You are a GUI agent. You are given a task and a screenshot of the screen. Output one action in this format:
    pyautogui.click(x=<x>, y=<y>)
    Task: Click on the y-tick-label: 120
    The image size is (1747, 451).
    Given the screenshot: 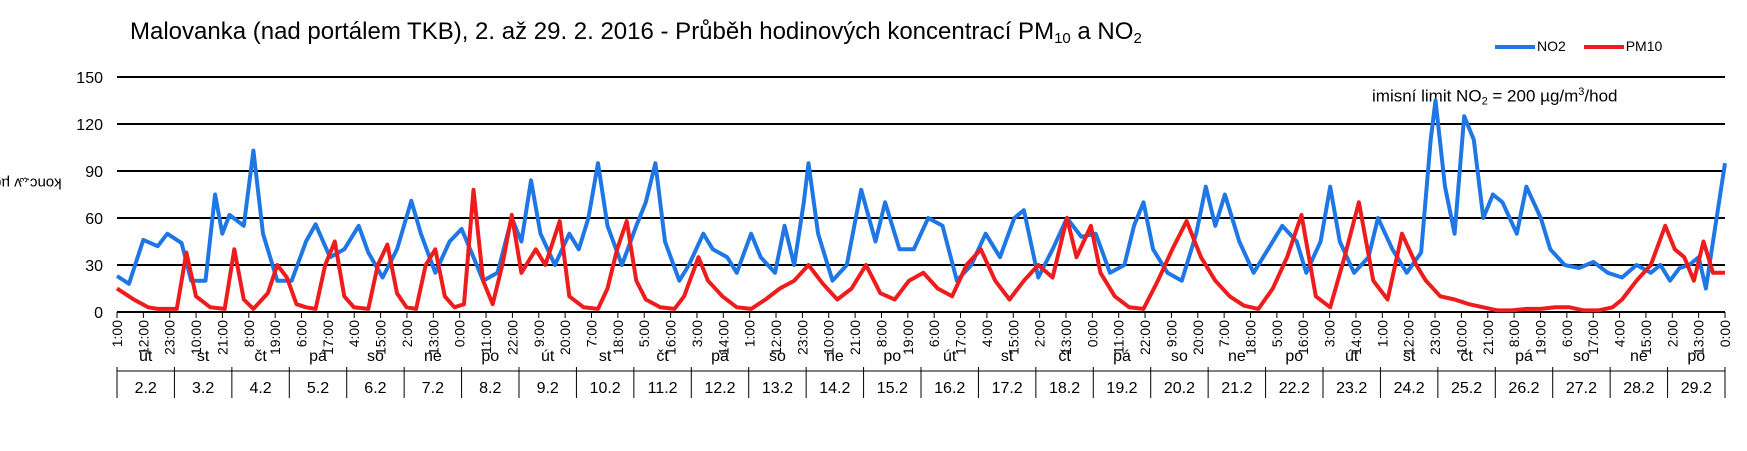 What is the action you would take?
    pyautogui.click(x=89, y=125)
    